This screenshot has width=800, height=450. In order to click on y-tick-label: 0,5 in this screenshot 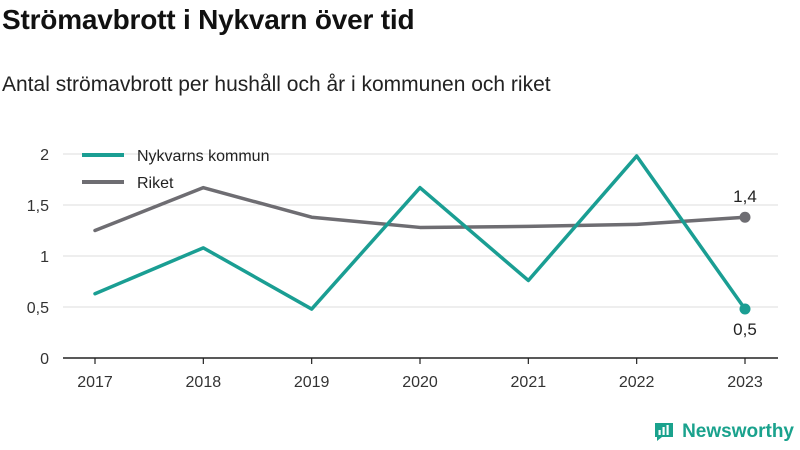, I will do `click(38, 308)`.